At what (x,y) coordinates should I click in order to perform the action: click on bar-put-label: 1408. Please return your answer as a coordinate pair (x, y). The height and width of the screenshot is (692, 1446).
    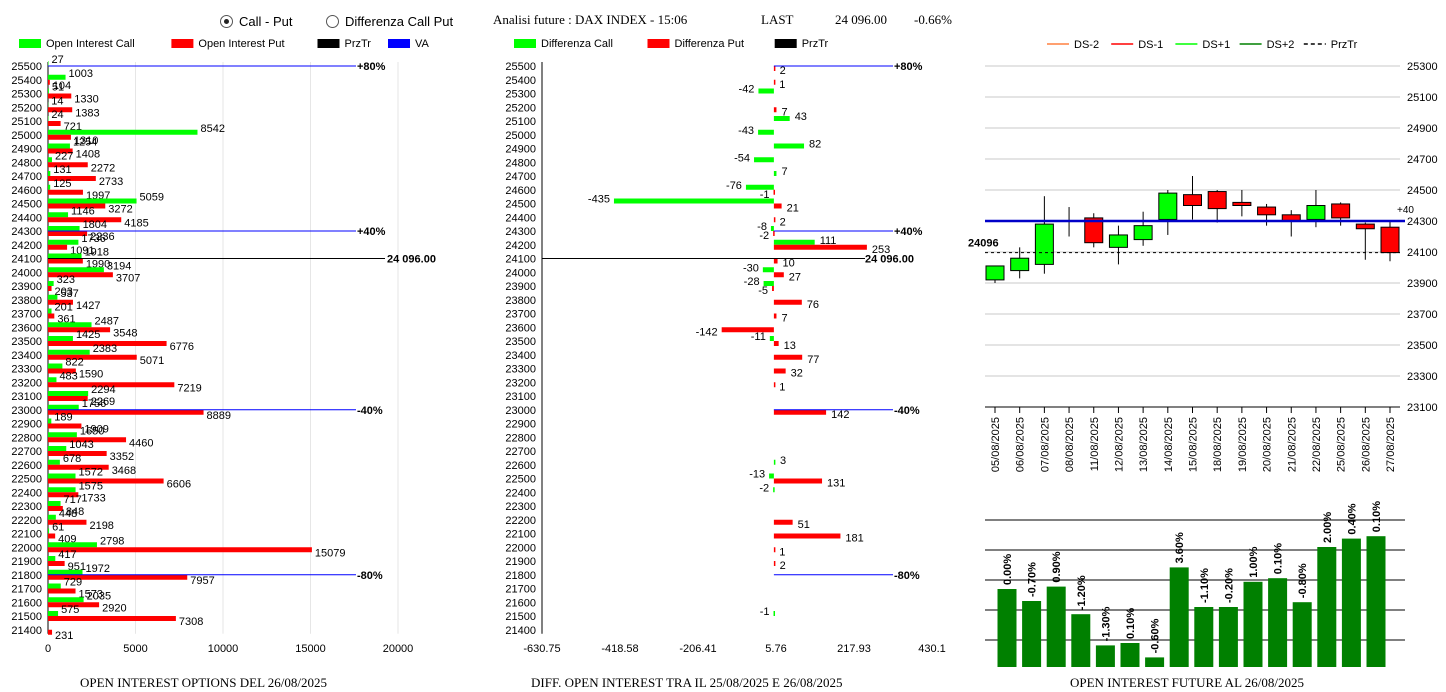
    Looking at the image, I should click on (88, 155).